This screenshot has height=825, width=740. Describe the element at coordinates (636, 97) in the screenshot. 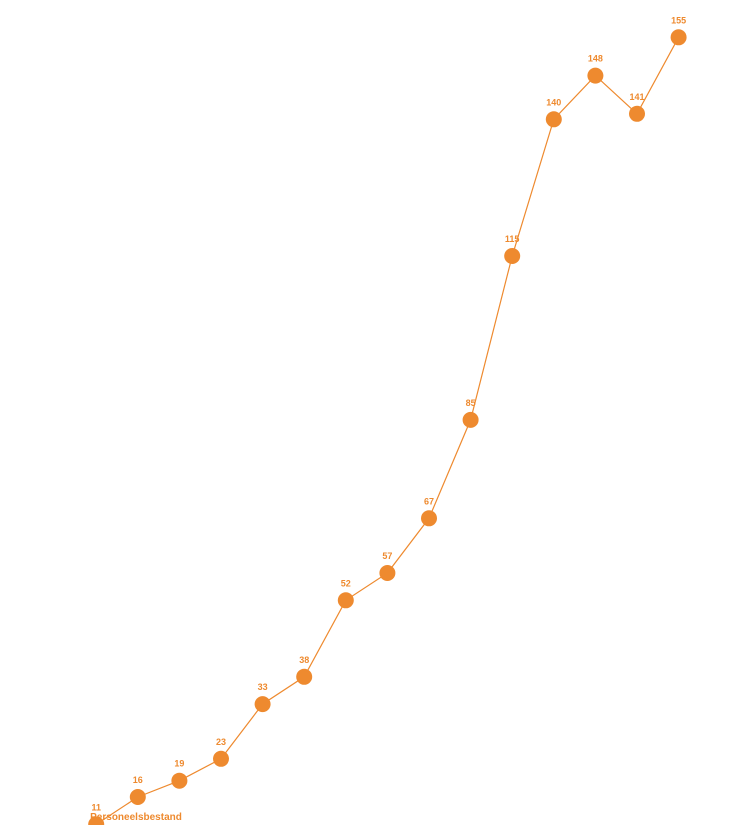

I see `data-label: 141` at that location.